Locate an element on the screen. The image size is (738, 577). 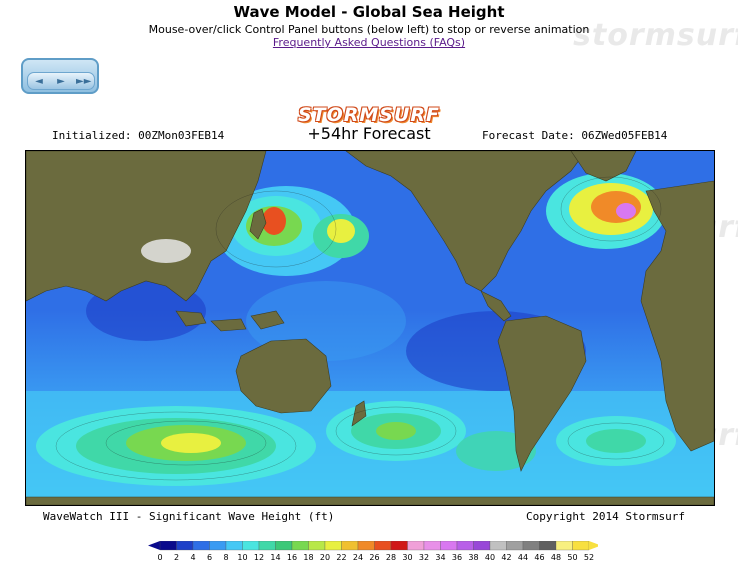
control-bar: ◄ ► ►► is located at coordinates (61, 81).